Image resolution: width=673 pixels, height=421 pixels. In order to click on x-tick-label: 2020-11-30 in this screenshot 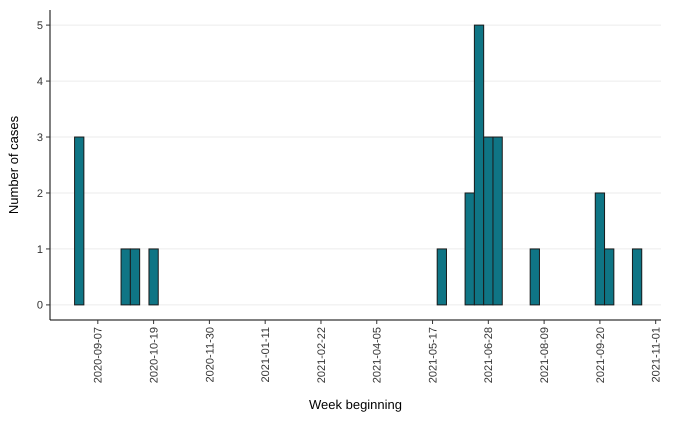, I will do `click(210, 354)`.